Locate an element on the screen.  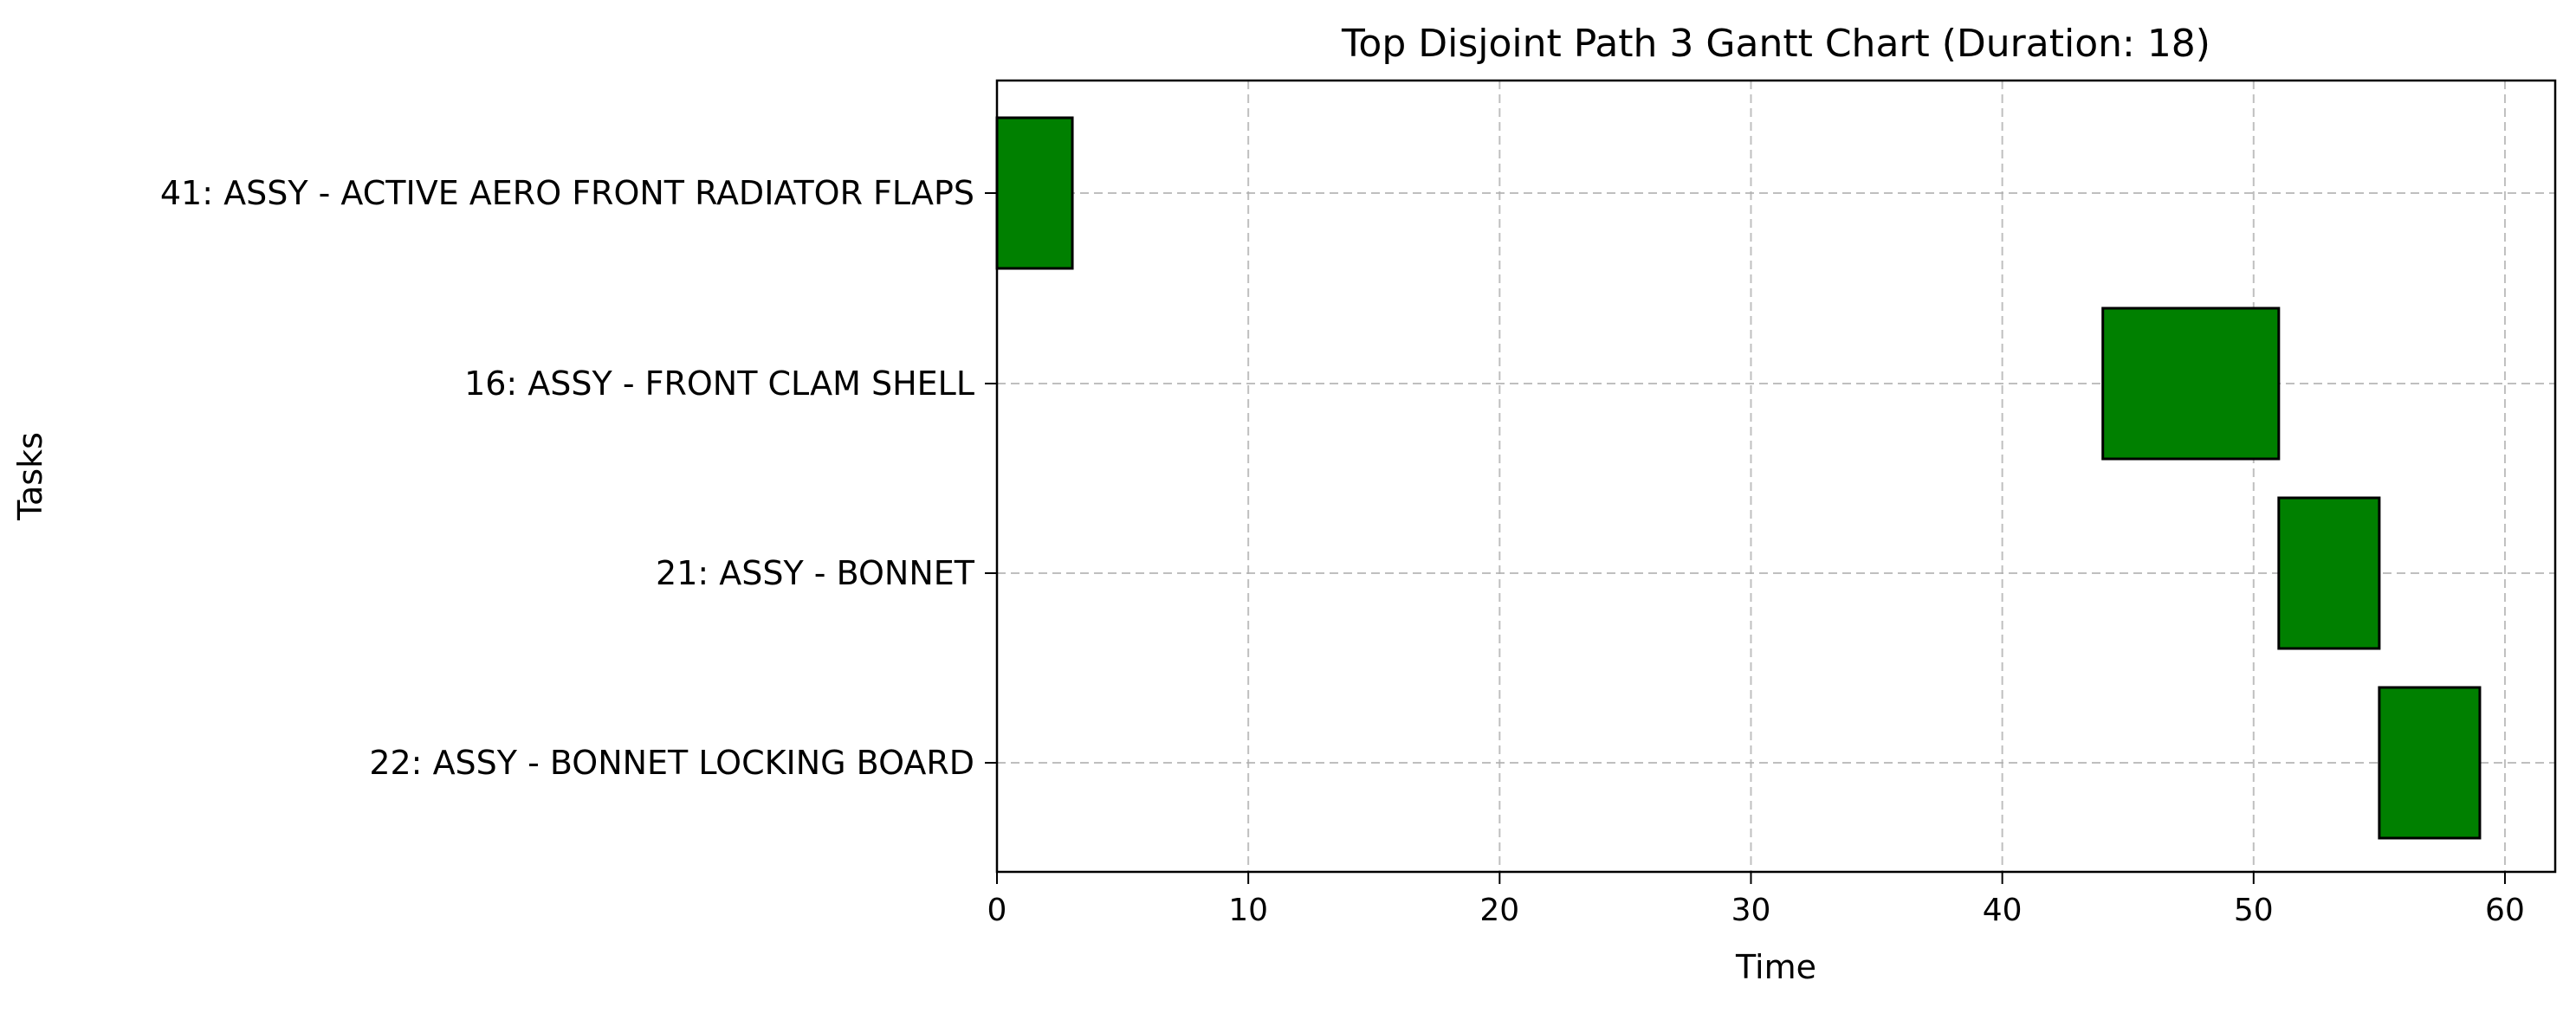
y-tick-label: 16: ASSY - FRONT CLAM SHELL is located at coordinates (719, 384).